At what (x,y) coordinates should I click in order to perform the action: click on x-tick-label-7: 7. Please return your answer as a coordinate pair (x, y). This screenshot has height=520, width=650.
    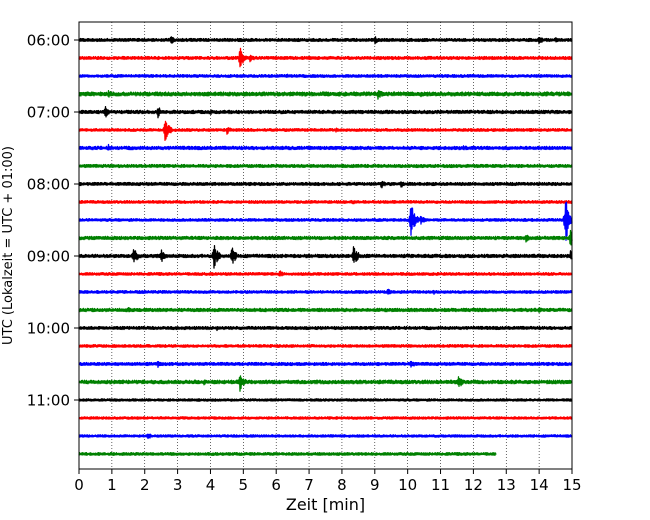
    Looking at the image, I should click on (309, 485).